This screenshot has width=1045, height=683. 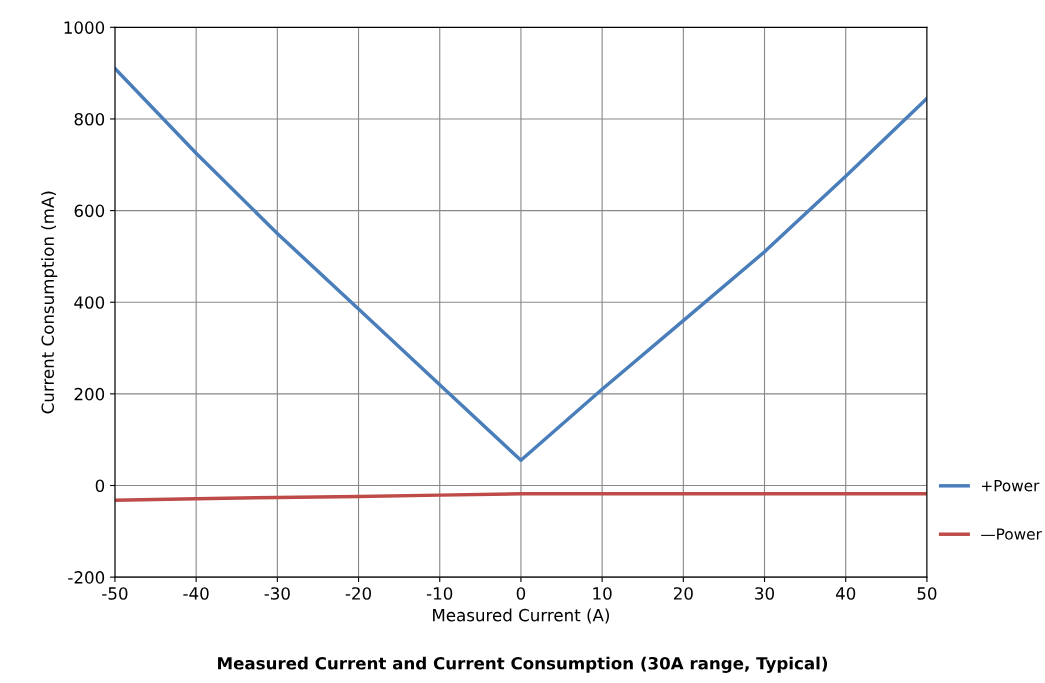 I want to click on y-tick-label: 400, so click(x=89, y=302).